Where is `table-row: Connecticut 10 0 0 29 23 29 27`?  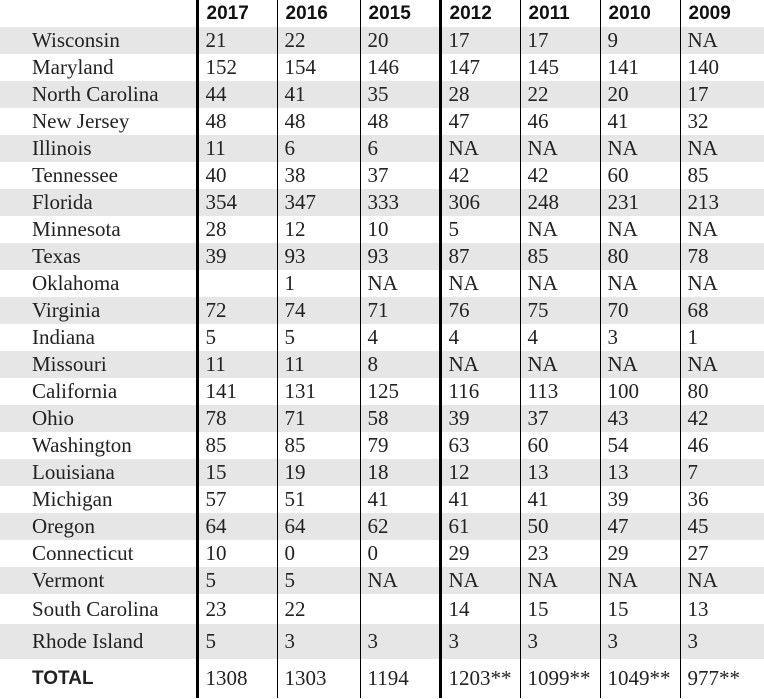
table-row: Connecticut 10 0 0 29 23 29 27 is located at coordinates (382, 553).